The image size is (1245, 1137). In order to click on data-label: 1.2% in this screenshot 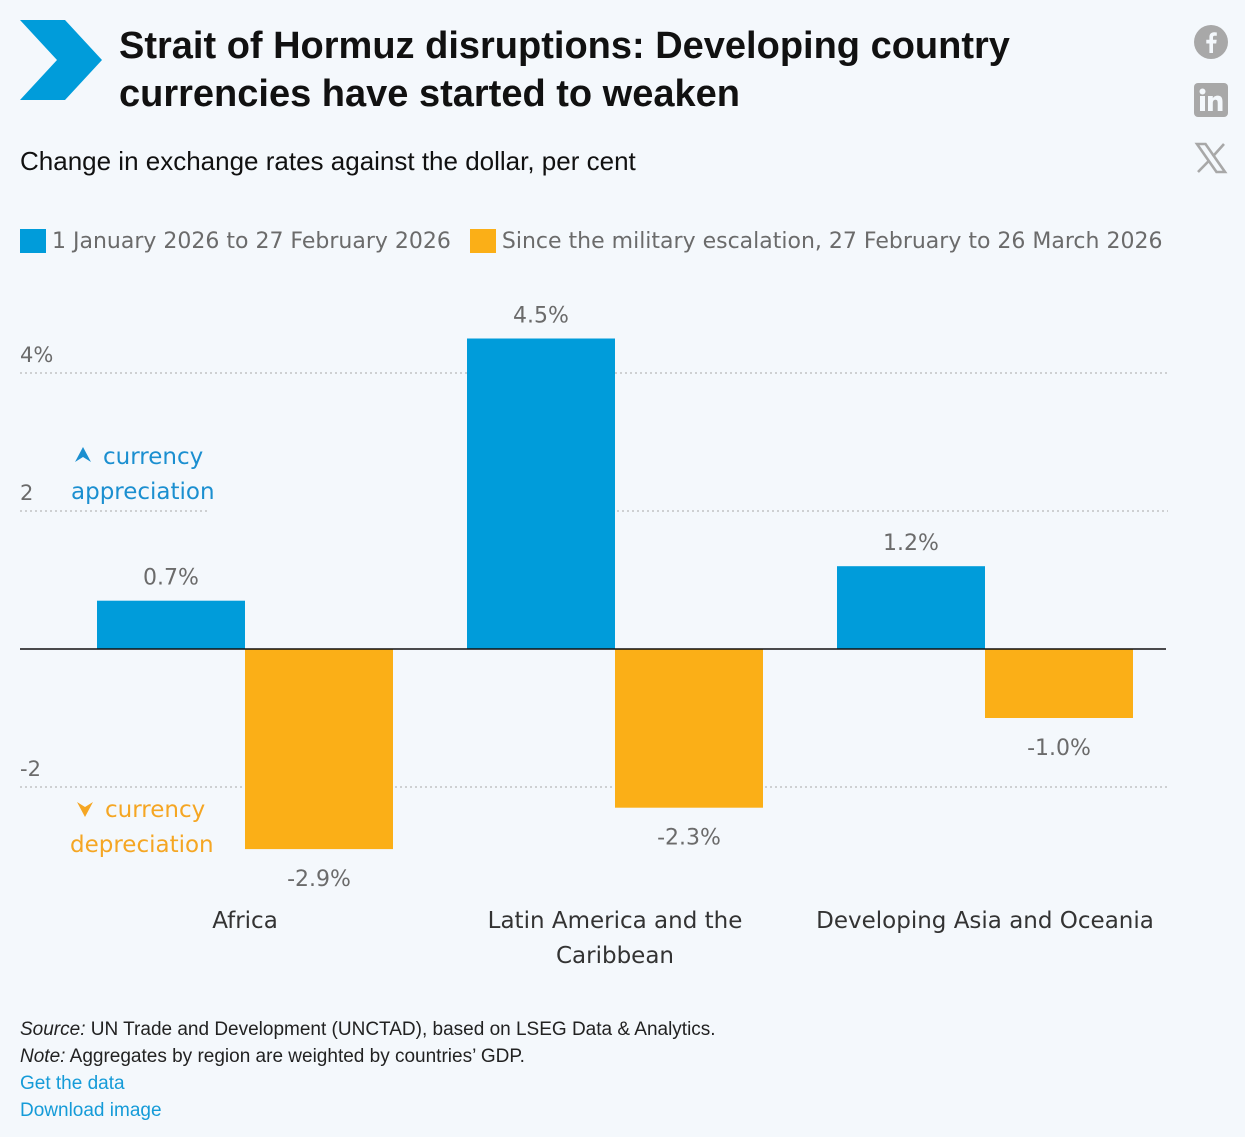, I will do `click(911, 543)`.